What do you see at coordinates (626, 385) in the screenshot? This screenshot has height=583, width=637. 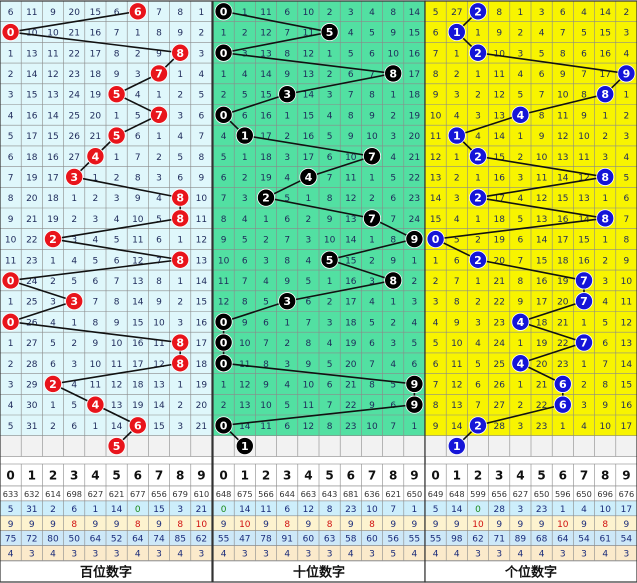 I see `cell-value: 15` at bounding box center [626, 385].